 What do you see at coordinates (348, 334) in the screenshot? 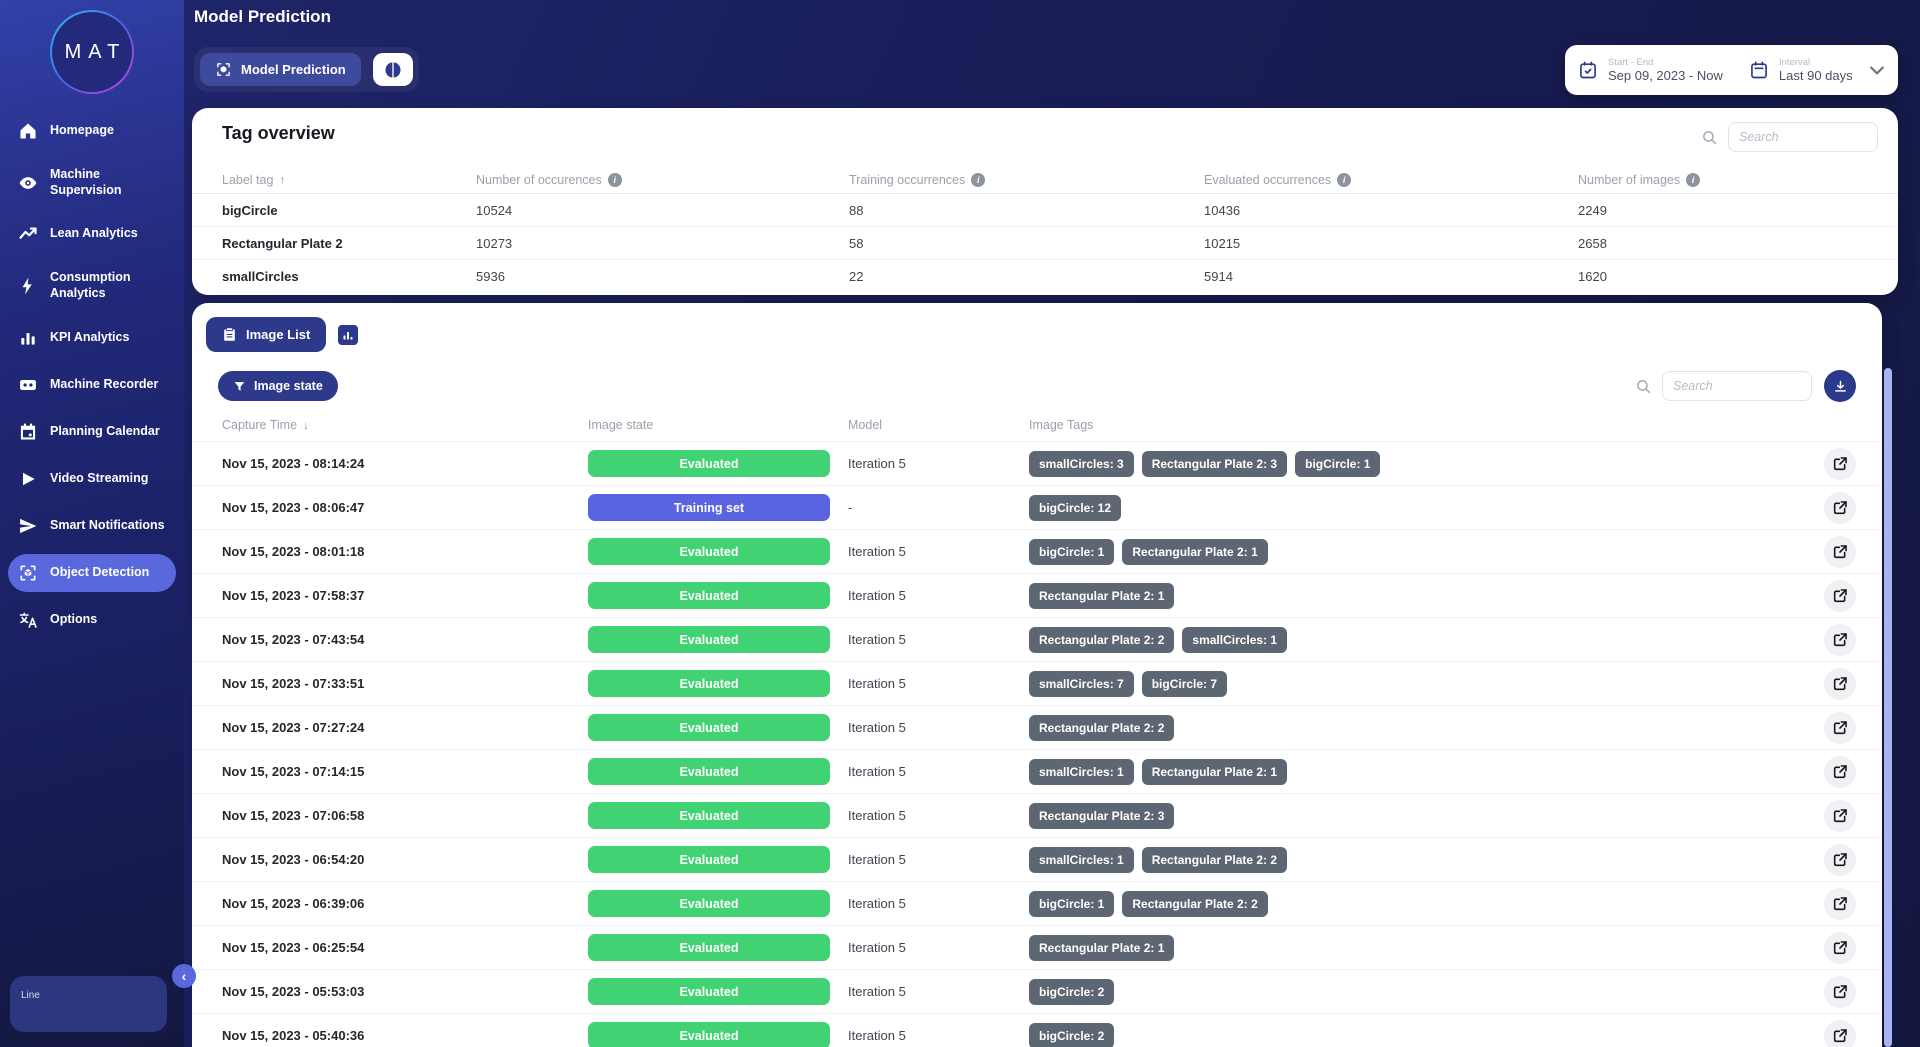
I see `chart-view-button` at bounding box center [348, 334].